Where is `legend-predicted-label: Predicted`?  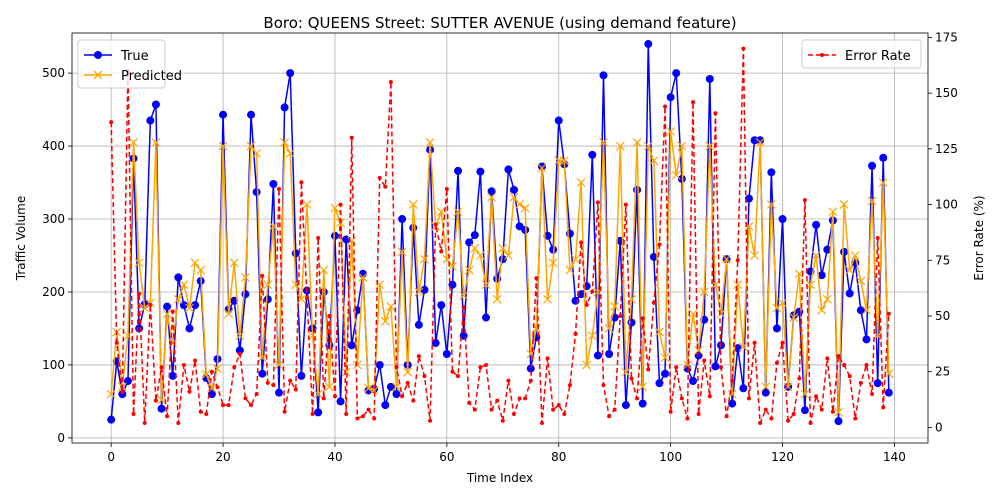
legend-predicted-label: Predicted is located at coordinates (151, 76).